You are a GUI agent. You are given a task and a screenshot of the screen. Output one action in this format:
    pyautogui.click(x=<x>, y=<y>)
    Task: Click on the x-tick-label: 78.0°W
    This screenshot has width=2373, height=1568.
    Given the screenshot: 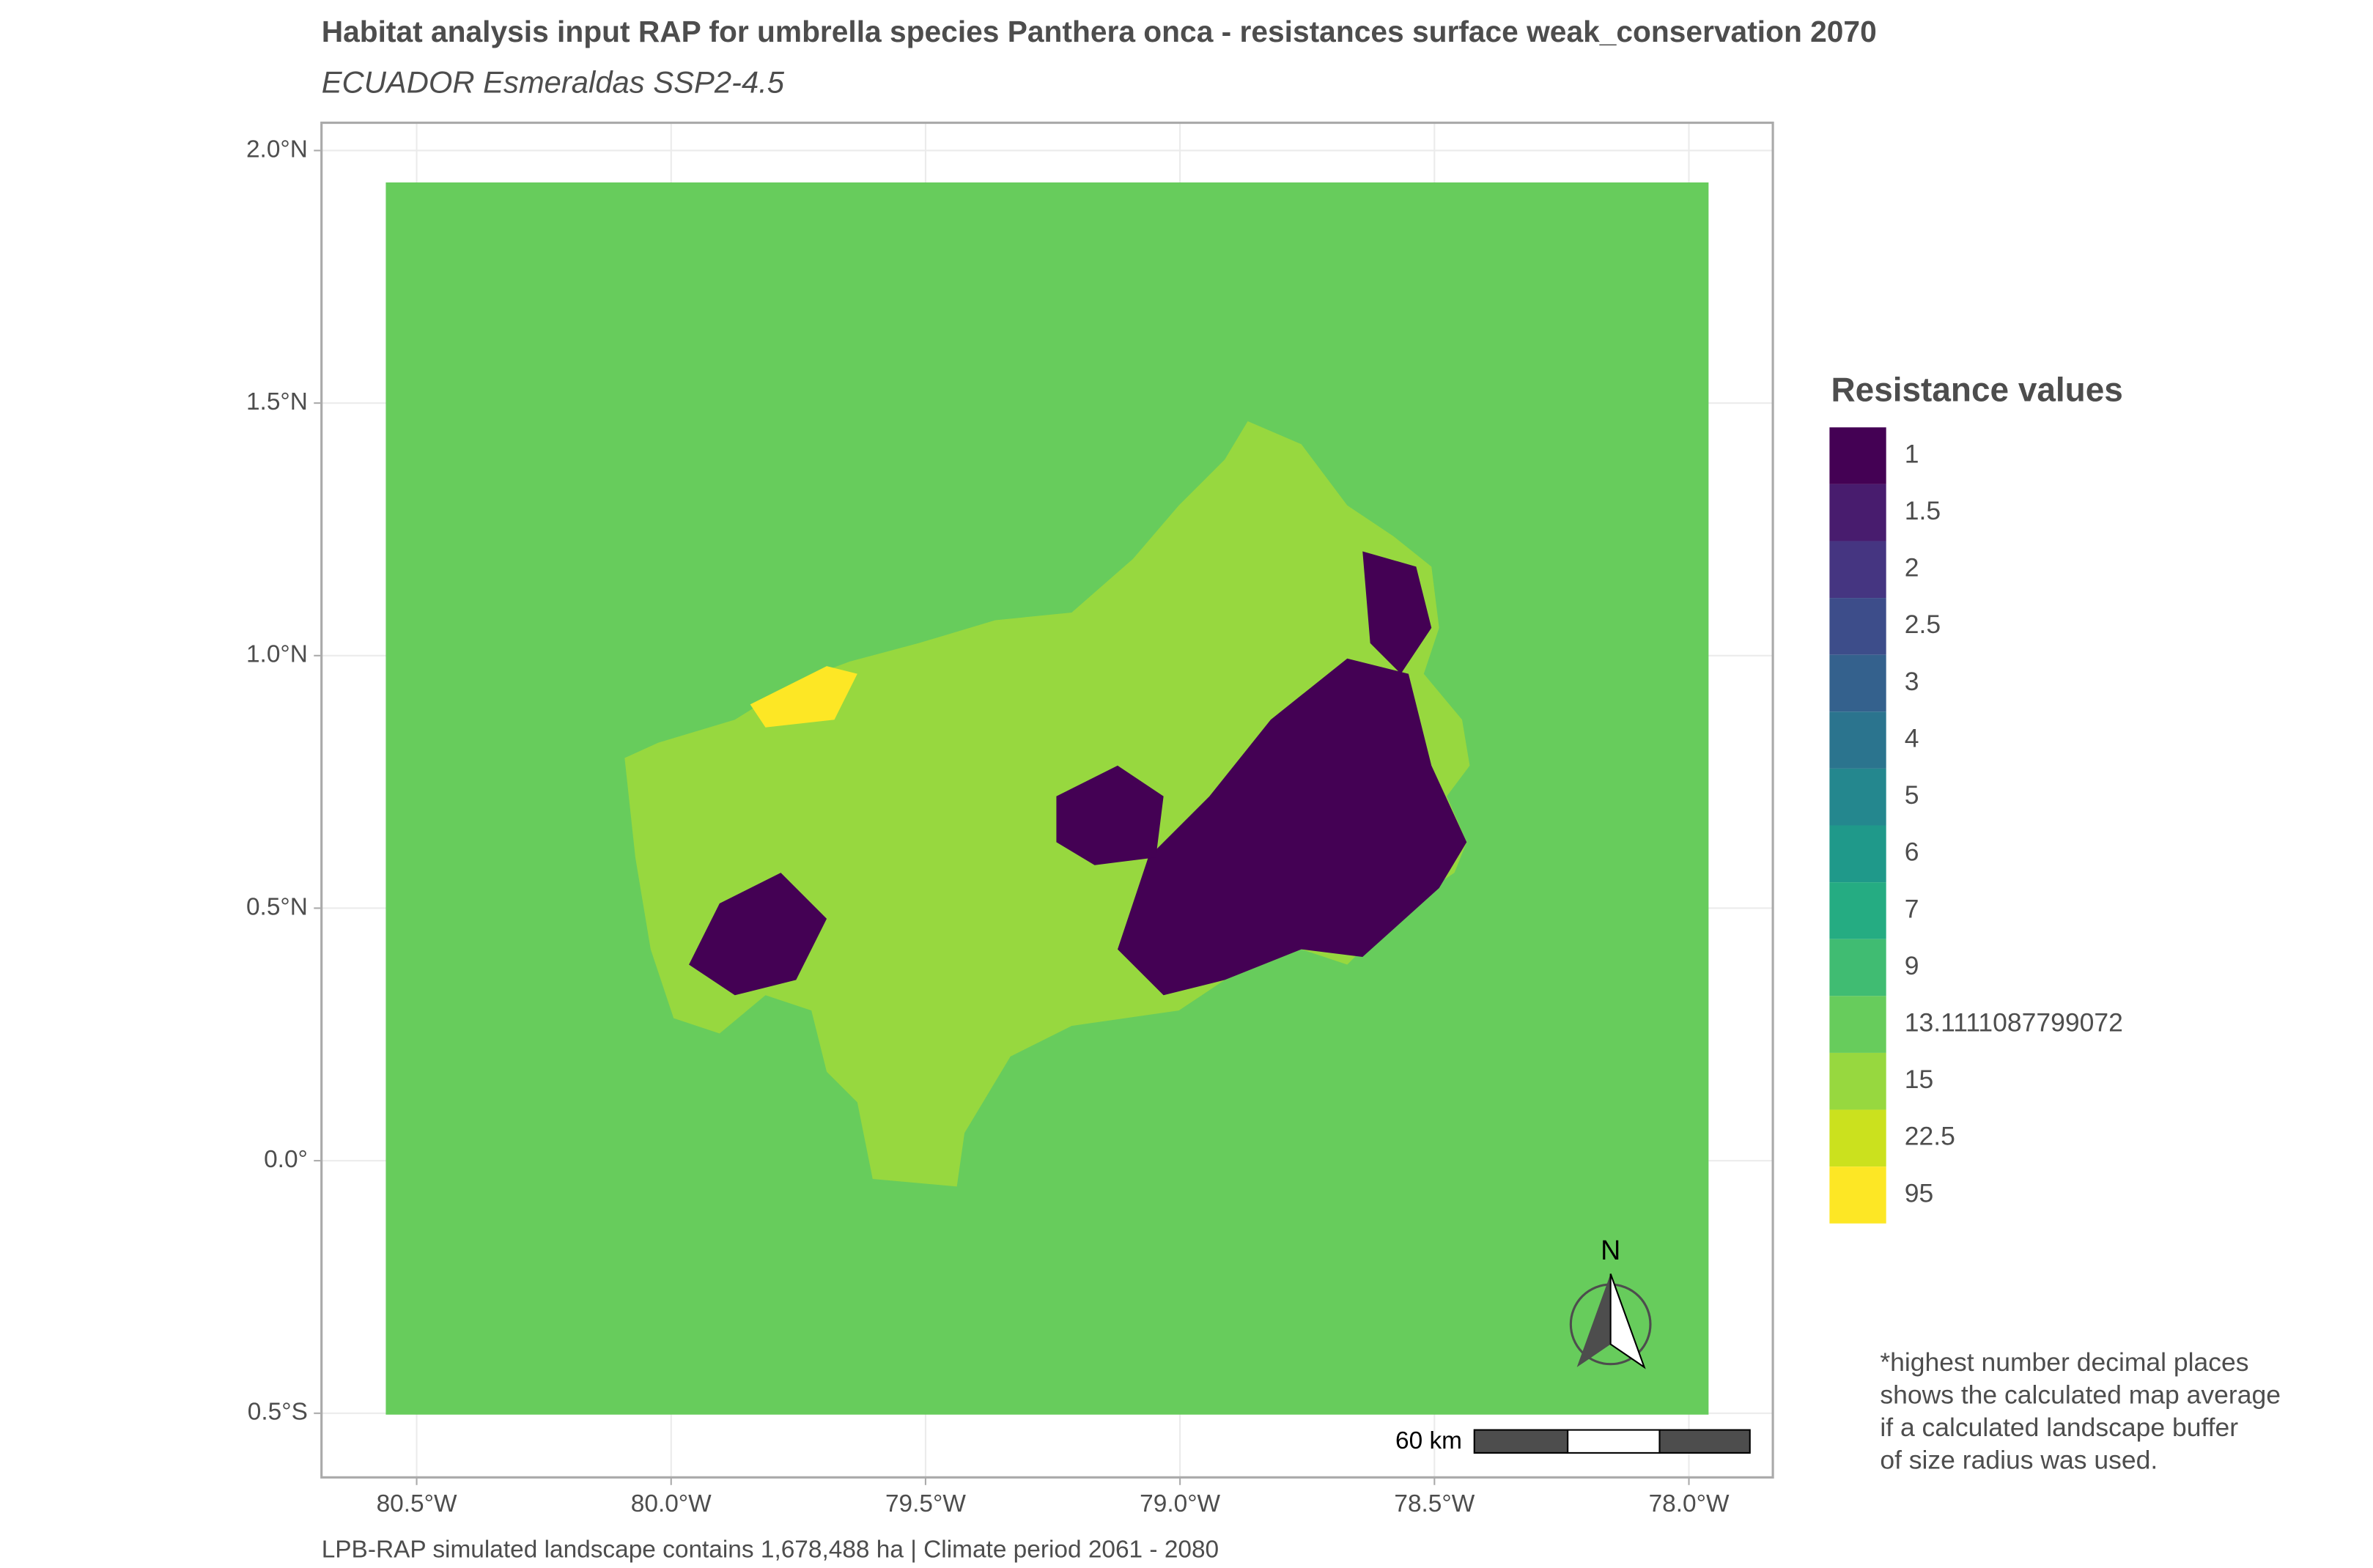 What is the action you would take?
    pyautogui.click(x=1689, y=1504)
    